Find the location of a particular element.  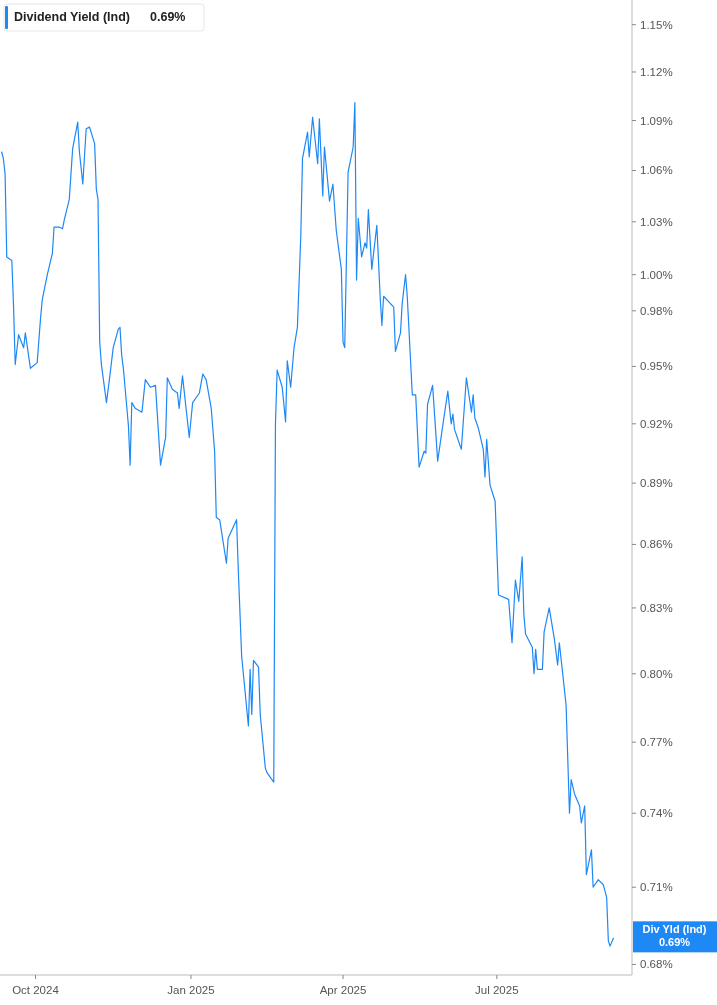

x-tick-label: Oct 2024 is located at coordinates (36, 990).